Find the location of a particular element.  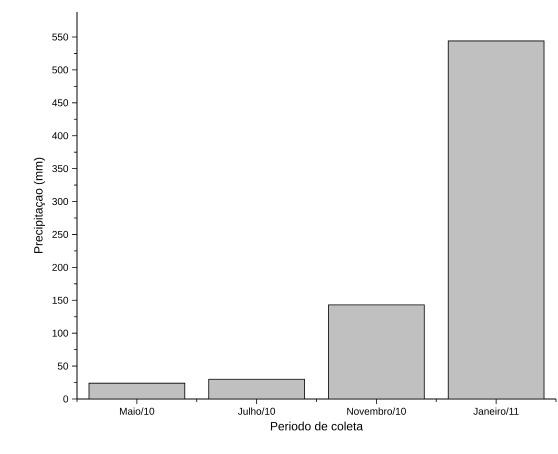

y-tick-label: 550 is located at coordinates (60, 37).